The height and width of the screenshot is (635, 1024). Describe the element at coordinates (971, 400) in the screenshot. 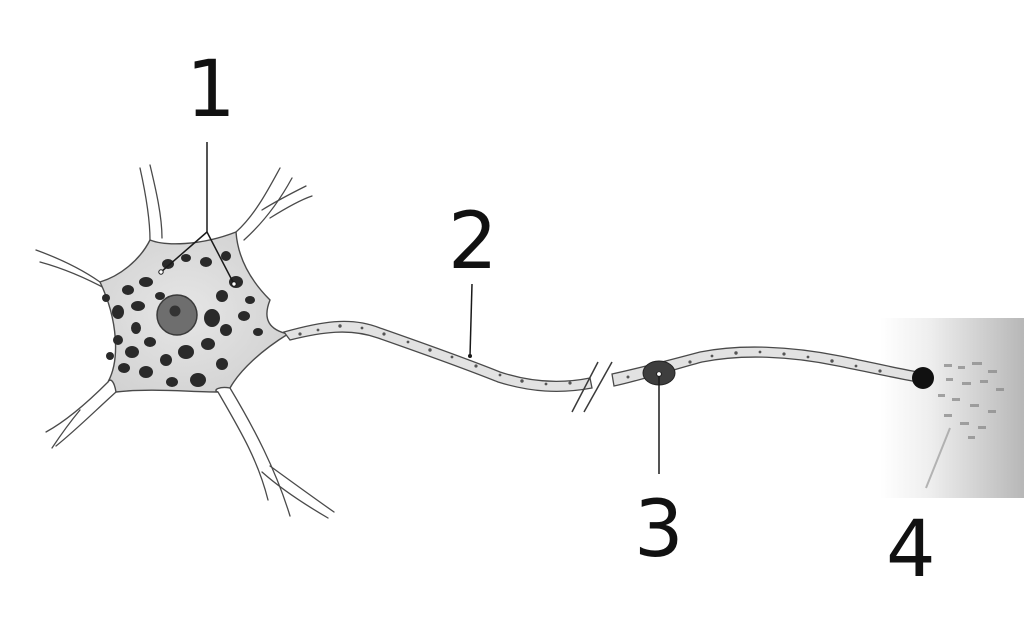

I see `terminal-vesicles` at that location.